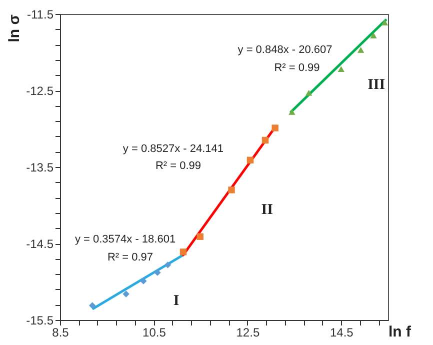 The height and width of the screenshot is (345, 433). What do you see at coordinates (130, 258) in the screenshot?
I see `annotation: R² = 0.97` at bounding box center [130, 258].